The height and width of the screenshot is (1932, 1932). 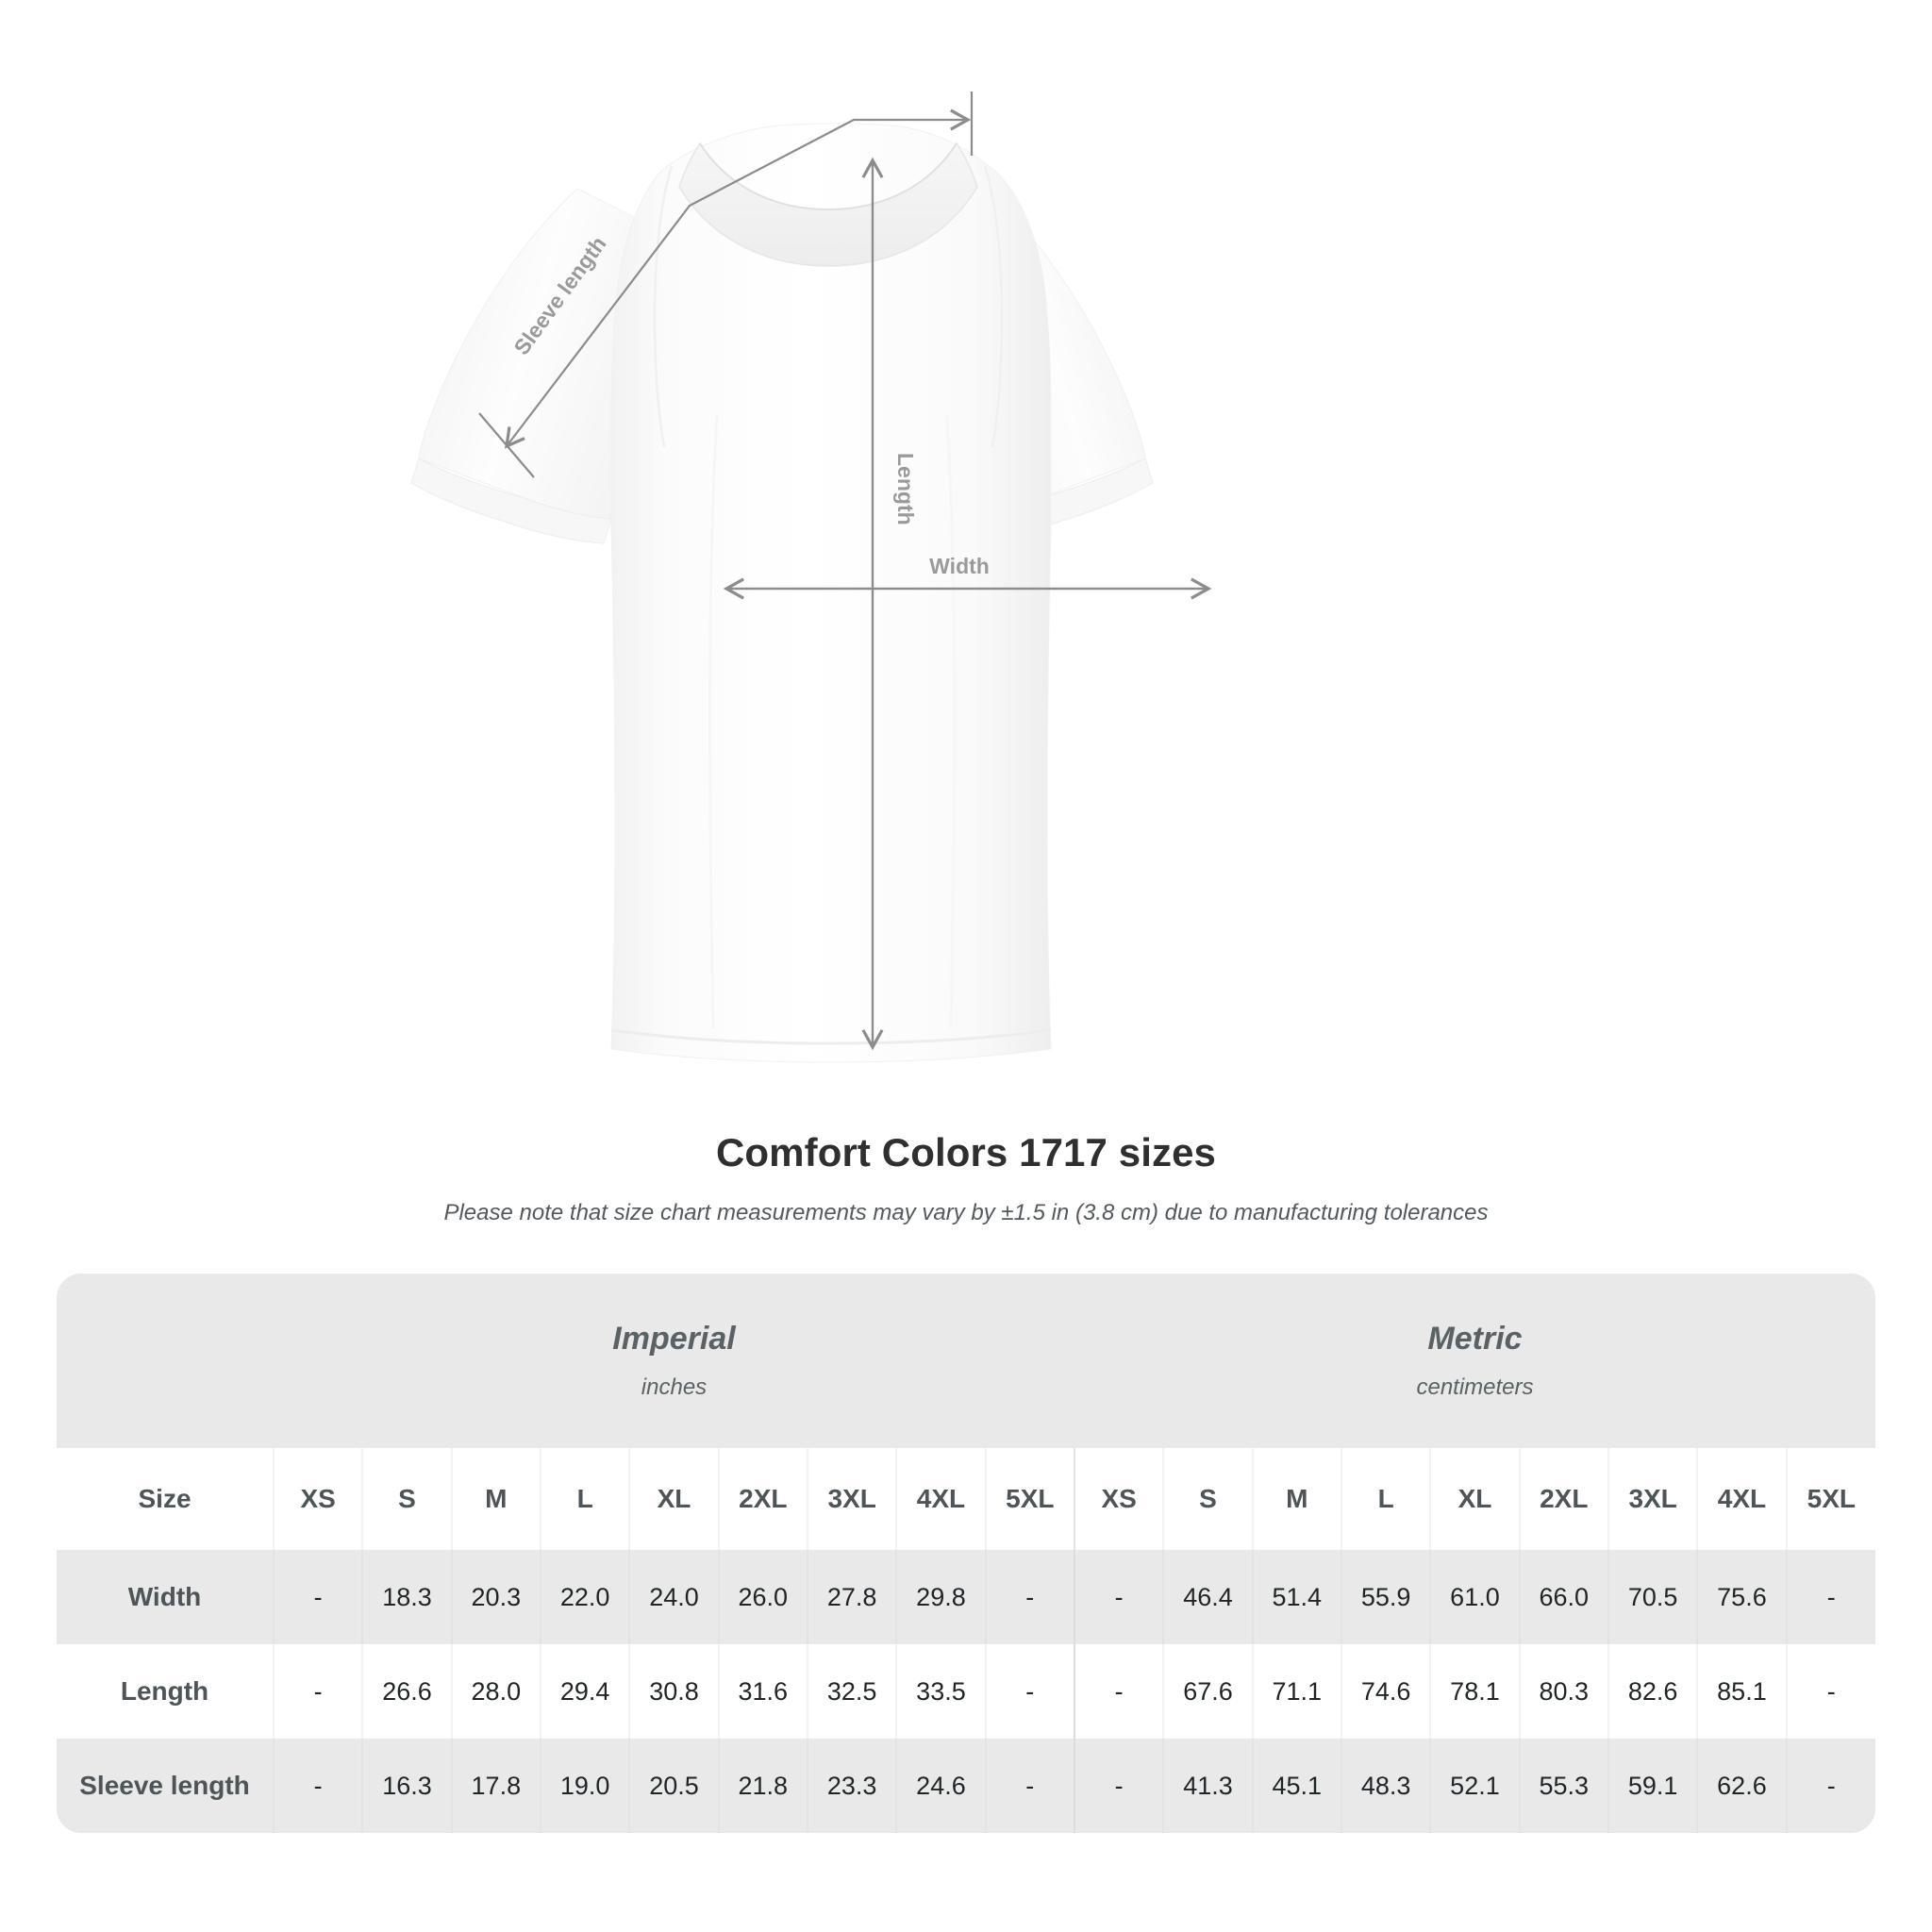 I want to click on measurement-cell: 18.3, so click(x=407, y=1597).